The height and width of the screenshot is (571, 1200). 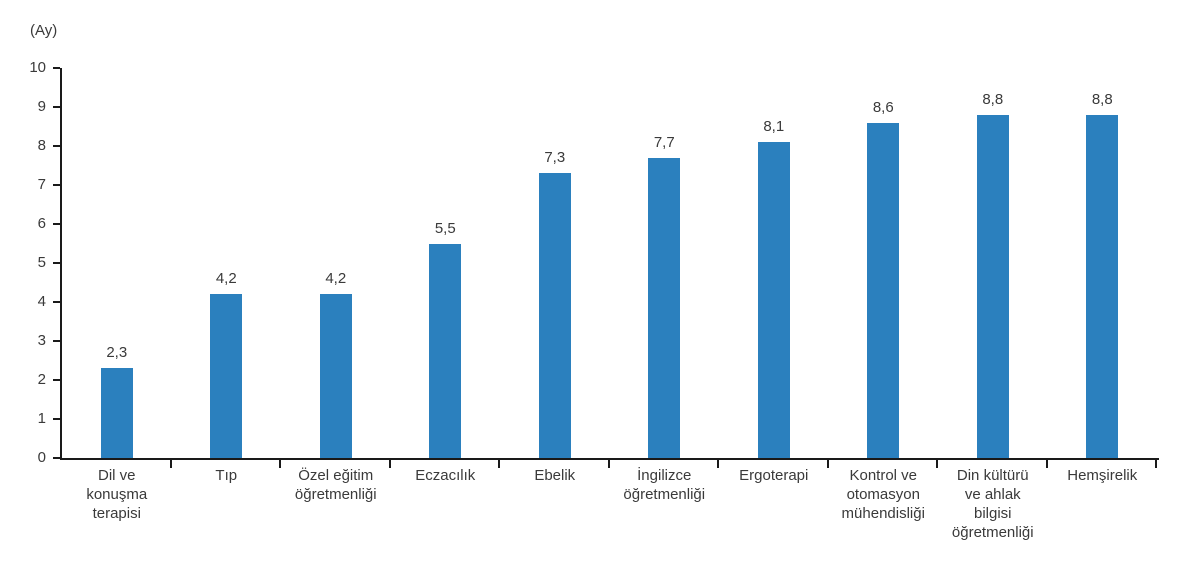 I want to click on category-label: Kontrol ve otomasyon mühendisliği, so click(x=883, y=494).